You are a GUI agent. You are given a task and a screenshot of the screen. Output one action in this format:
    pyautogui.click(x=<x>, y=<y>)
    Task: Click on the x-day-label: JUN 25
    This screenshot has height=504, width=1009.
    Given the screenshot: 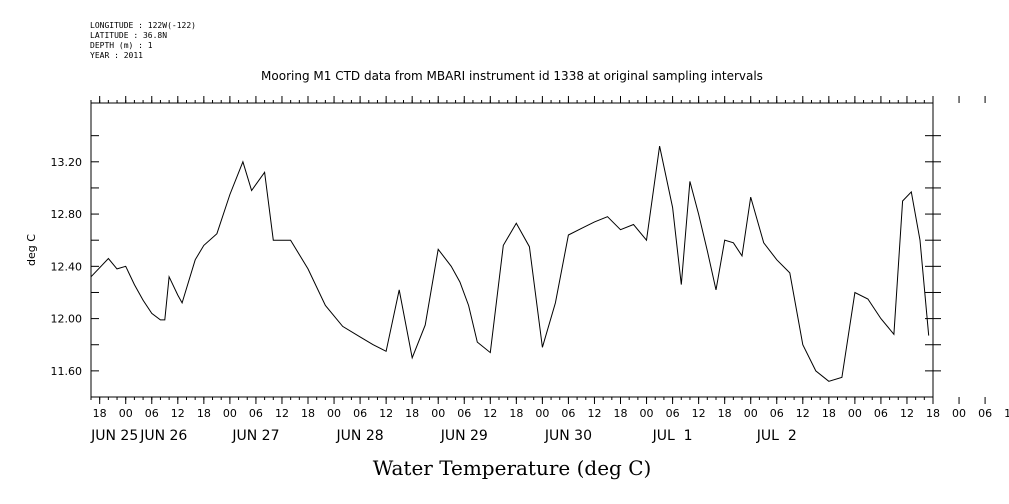 What is the action you would take?
    pyautogui.click(x=114, y=436)
    